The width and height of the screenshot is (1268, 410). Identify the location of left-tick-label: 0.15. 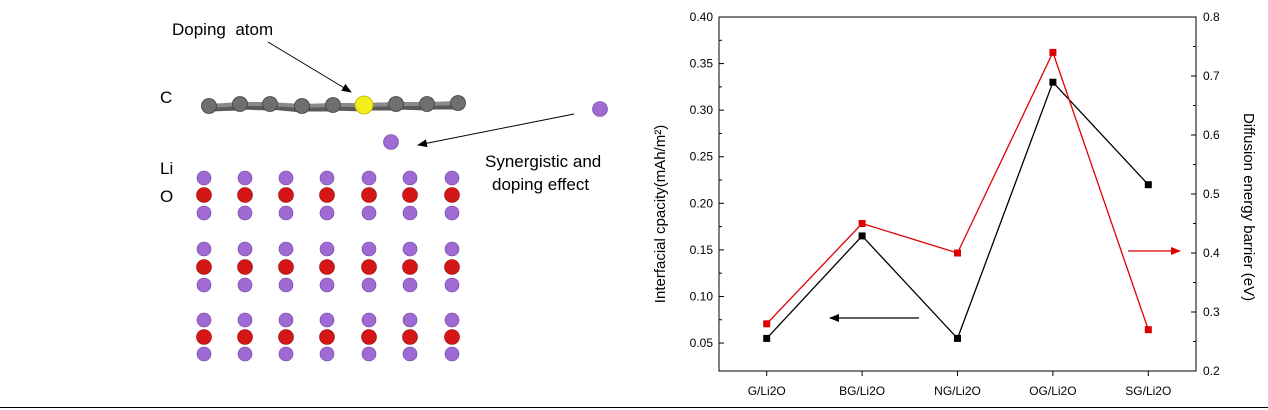
(702, 250).